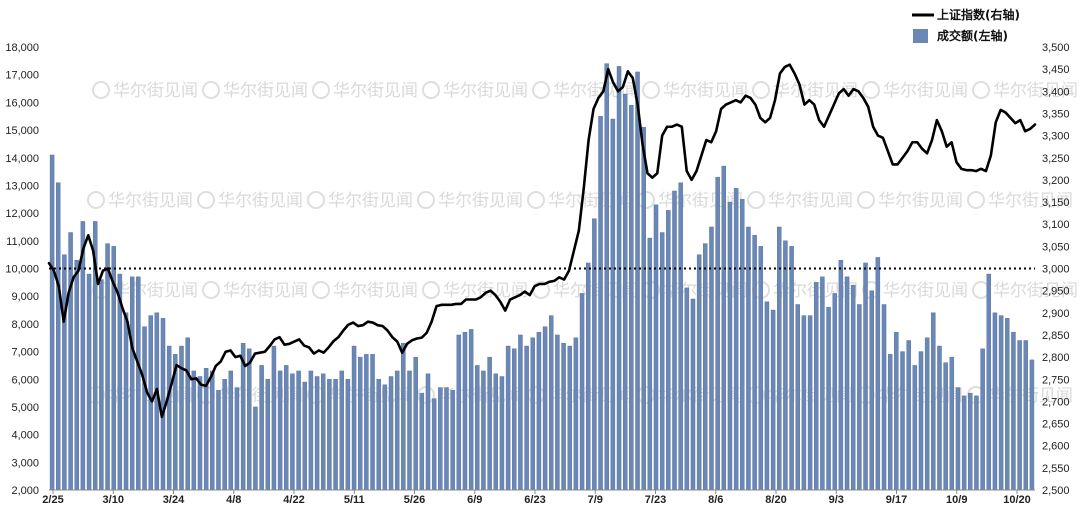 The height and width of the screenshot is (511, 1080). I want to click on left-tick-label: 9,000, so click(25, 297).